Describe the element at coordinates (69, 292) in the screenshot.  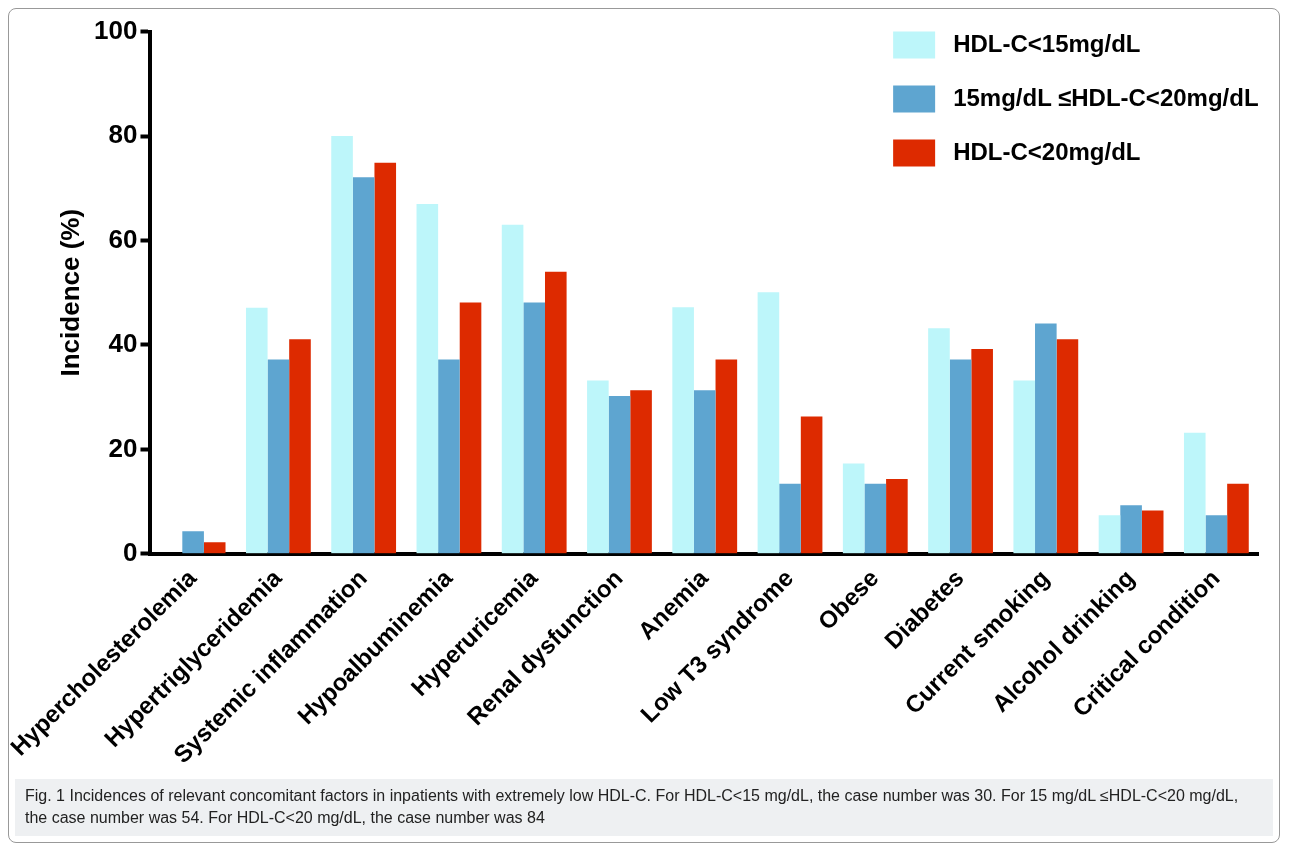
I see `y-axis-title: Incidence (%)` at that location.